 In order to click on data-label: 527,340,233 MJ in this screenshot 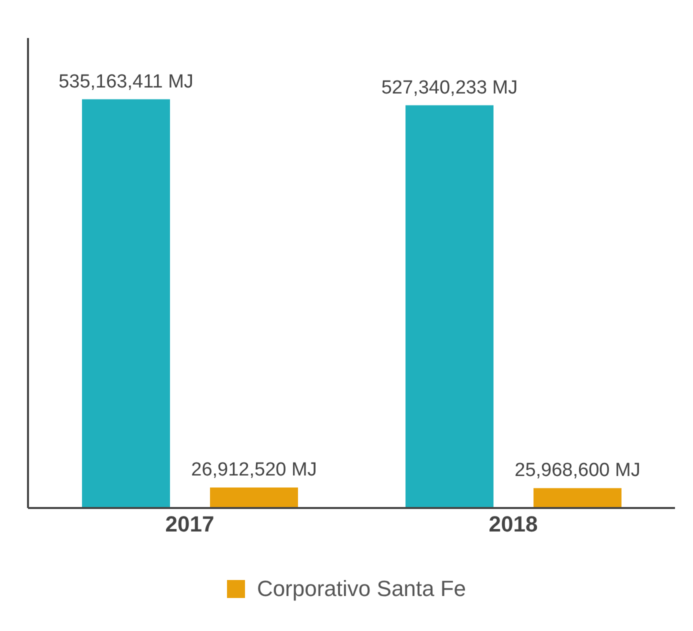, I will do `click(449, 87)`.